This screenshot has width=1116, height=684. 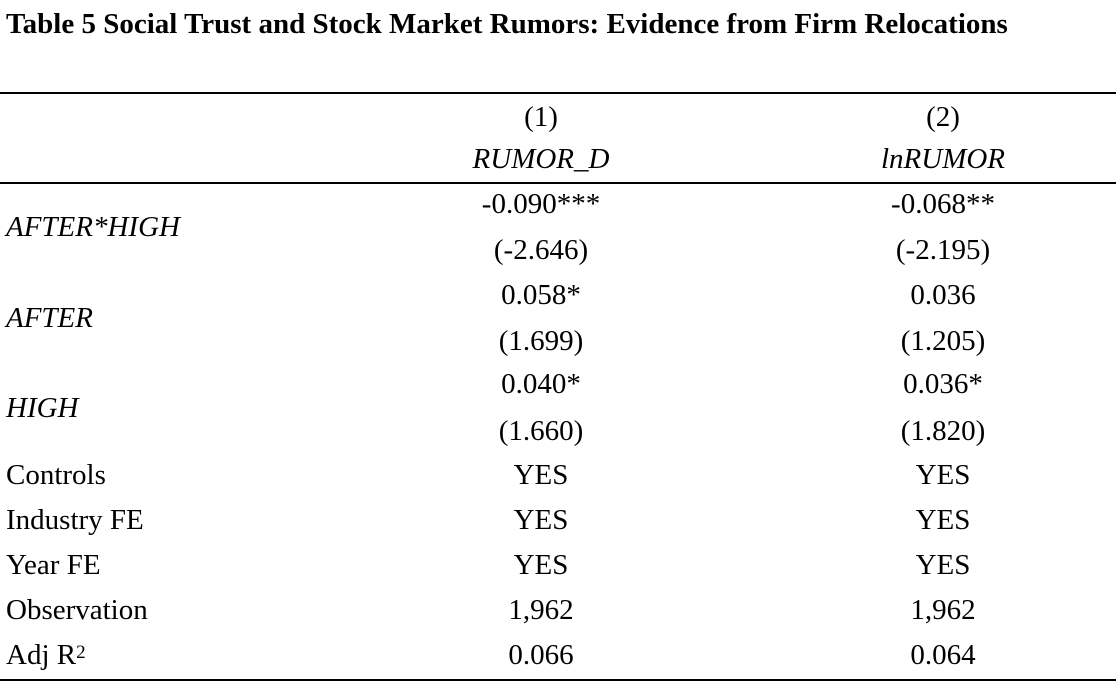 What do you see at coordinates (943, 520) in the screenshot?
I see `industry-fe-2: YES` at bounding box center [943, 520].